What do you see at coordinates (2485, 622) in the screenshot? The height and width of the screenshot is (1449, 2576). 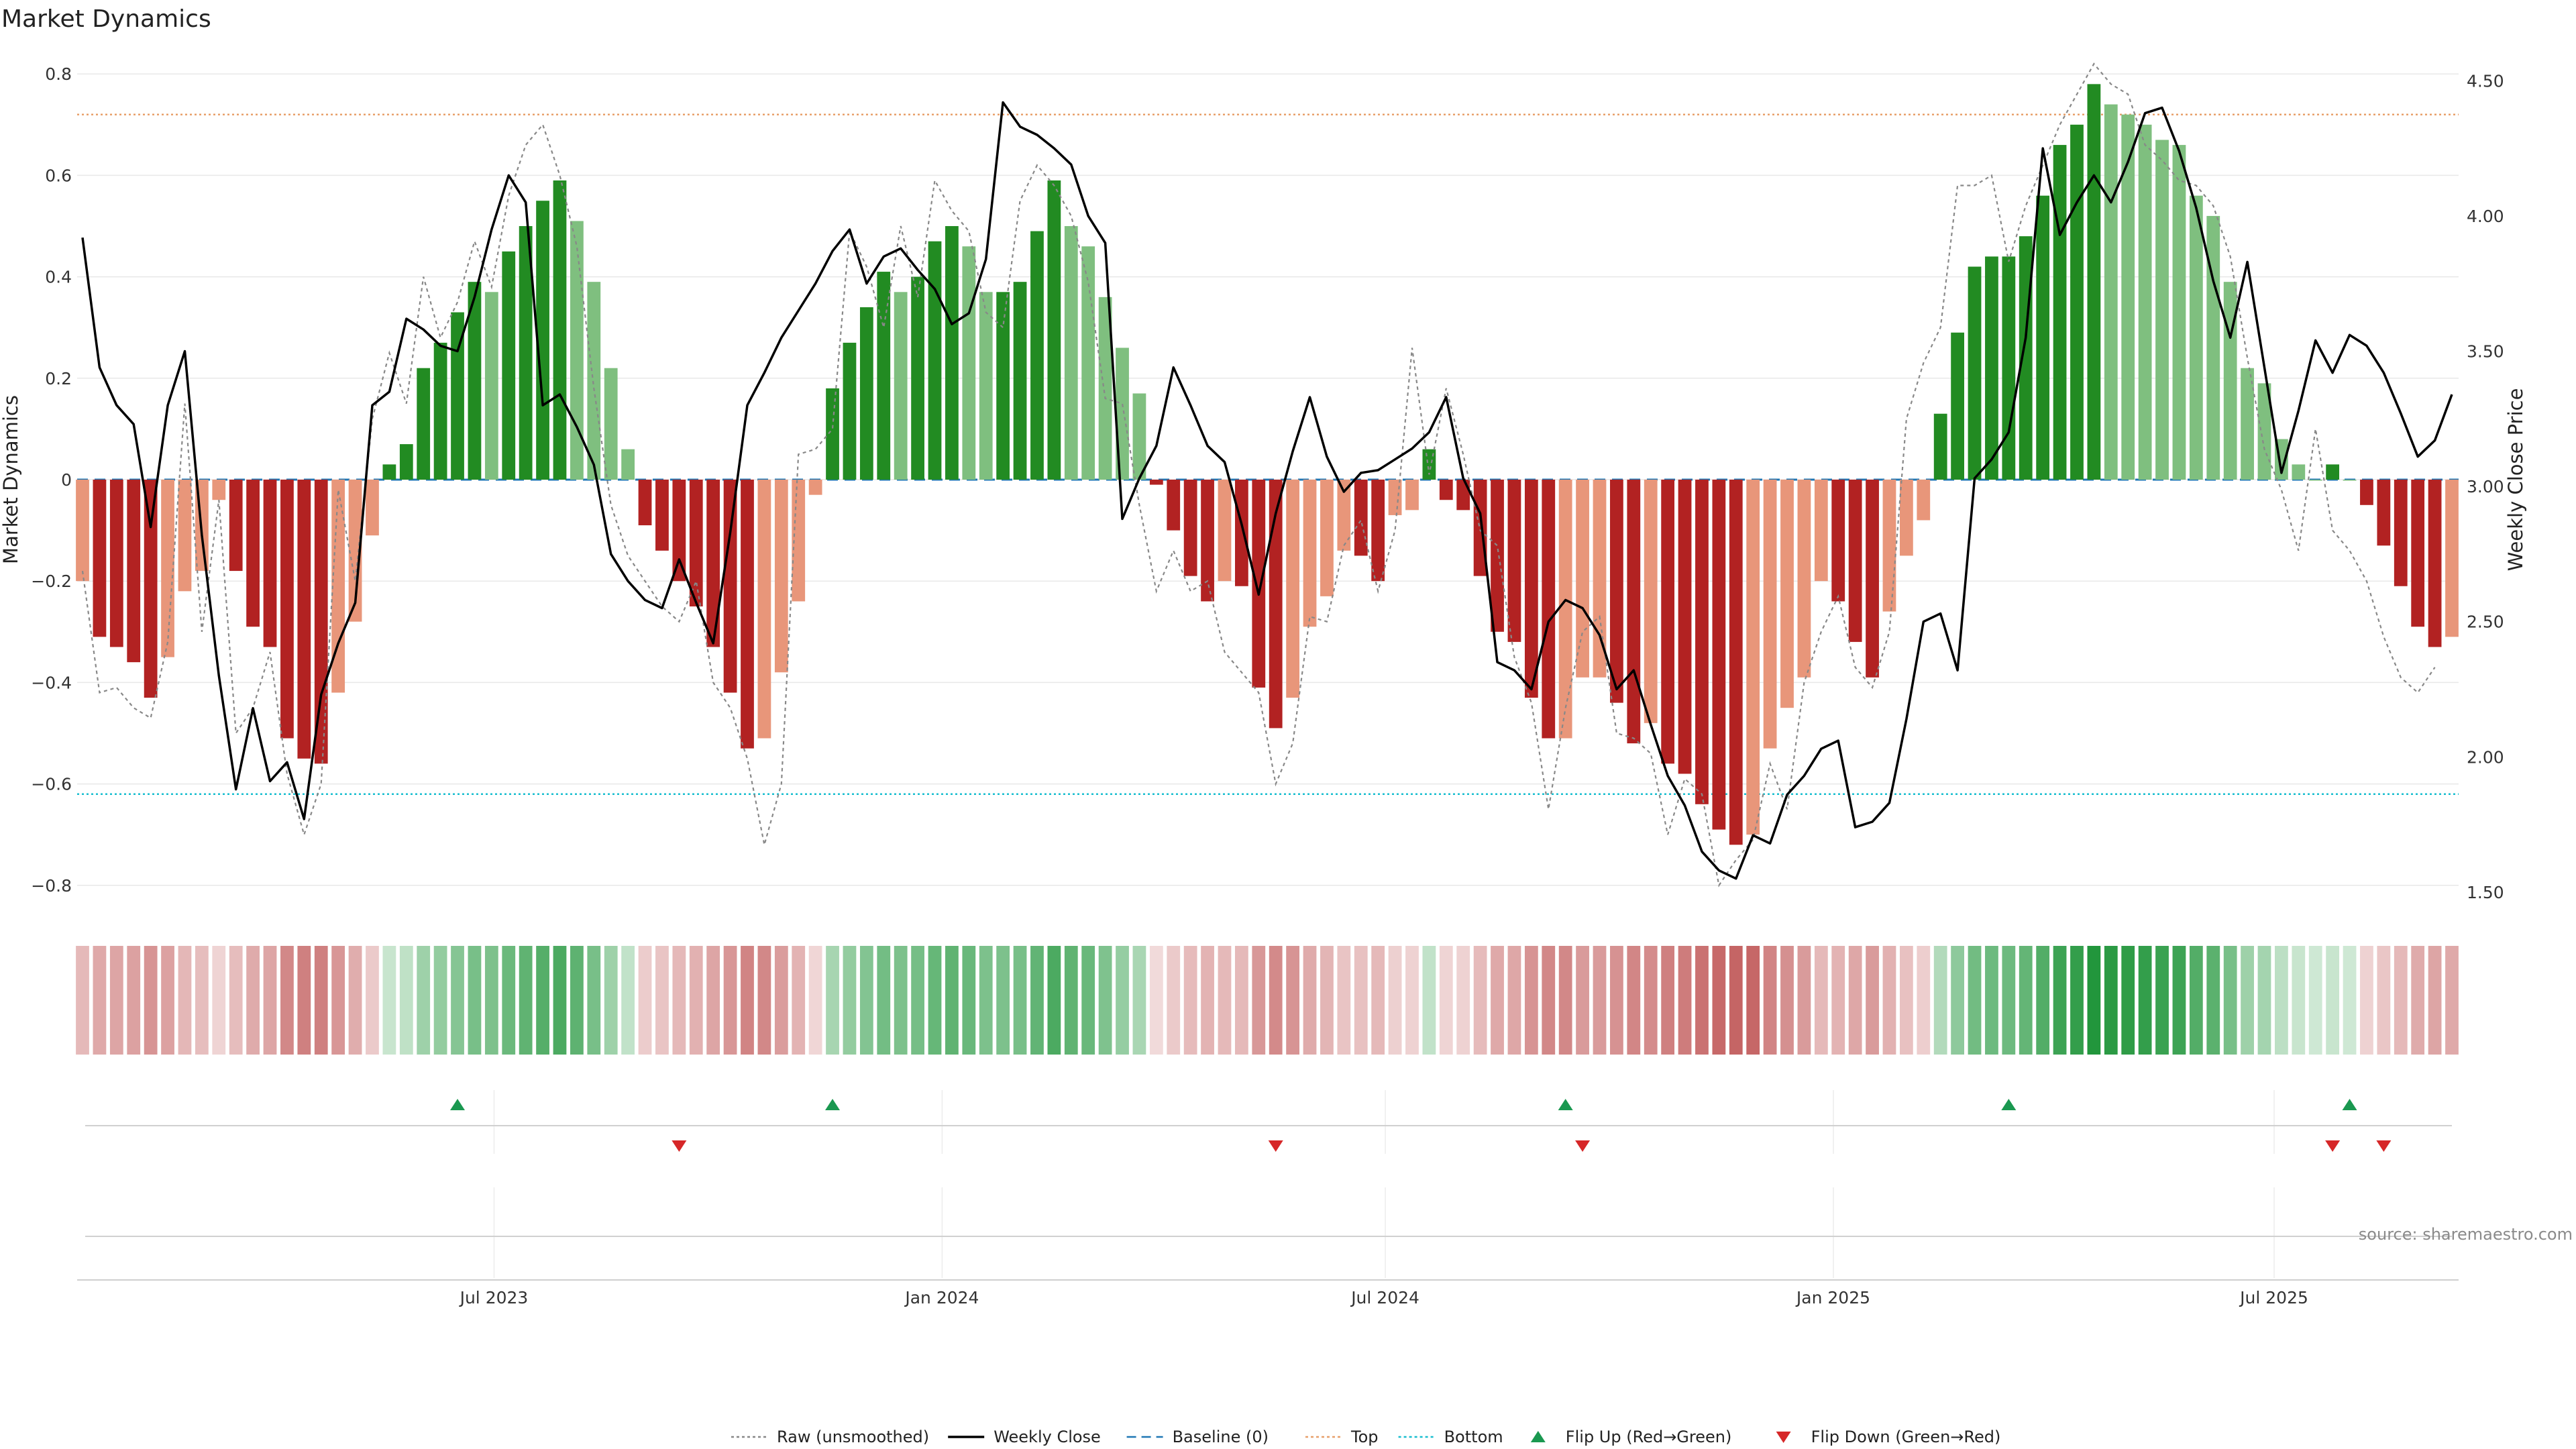 I see `right-tick-label: 2.50` at bounding box center [2485, 622].